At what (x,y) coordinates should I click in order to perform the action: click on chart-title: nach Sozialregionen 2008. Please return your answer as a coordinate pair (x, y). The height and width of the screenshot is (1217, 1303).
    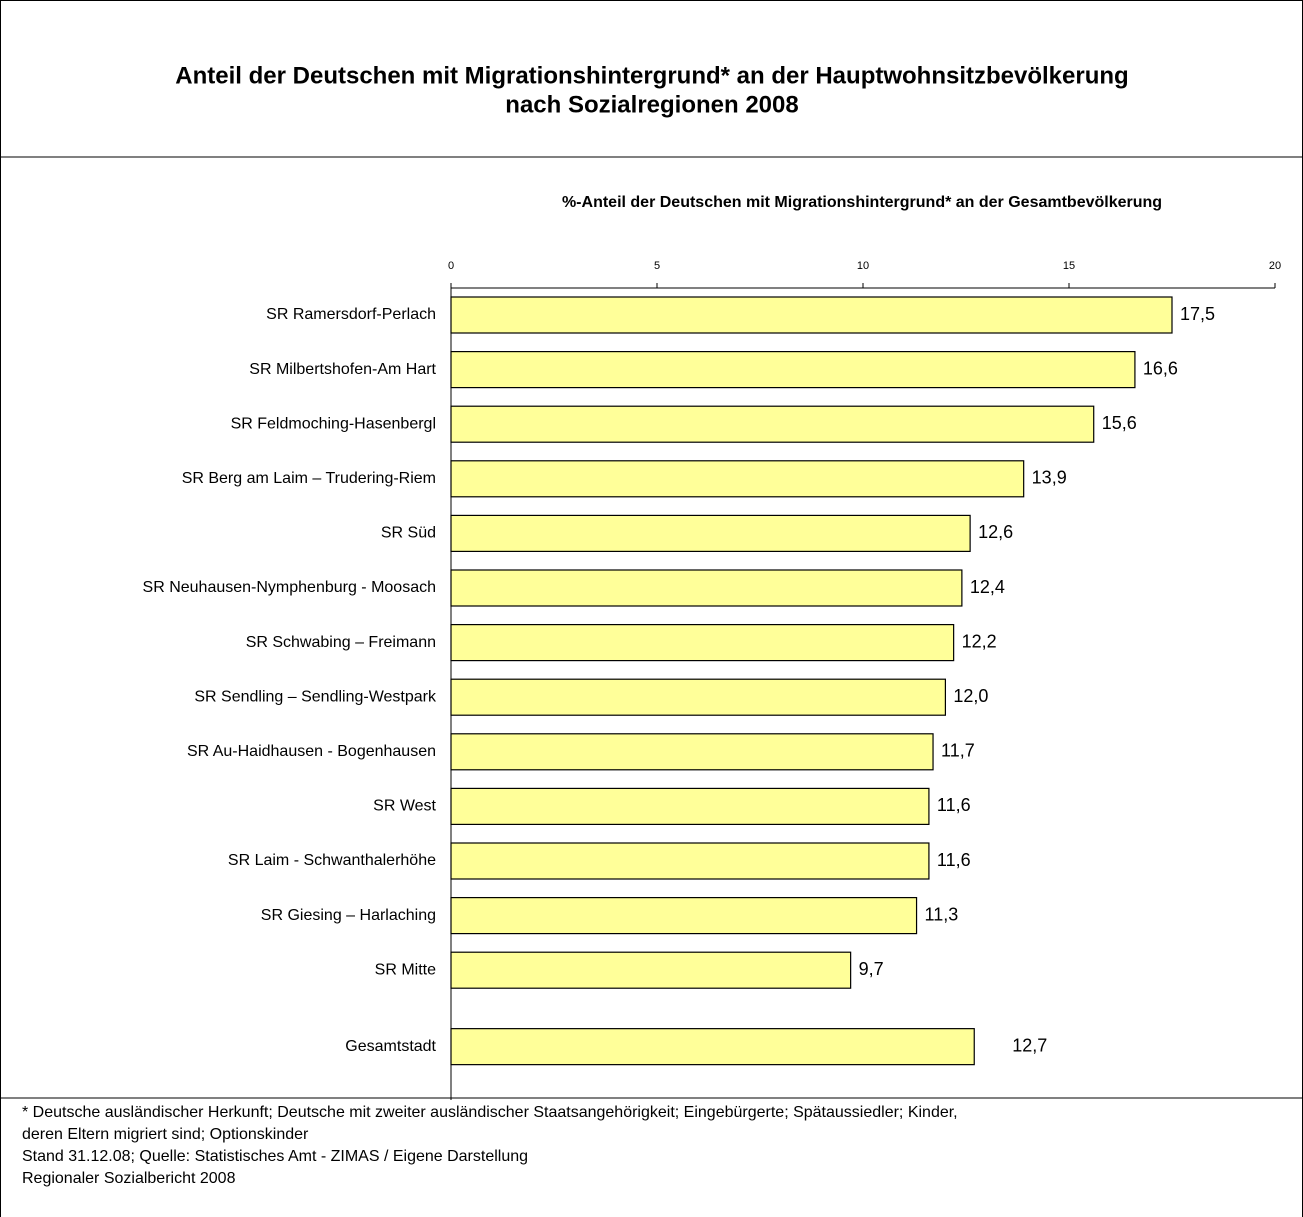
    Looking at the image, I should click on (651, 104).